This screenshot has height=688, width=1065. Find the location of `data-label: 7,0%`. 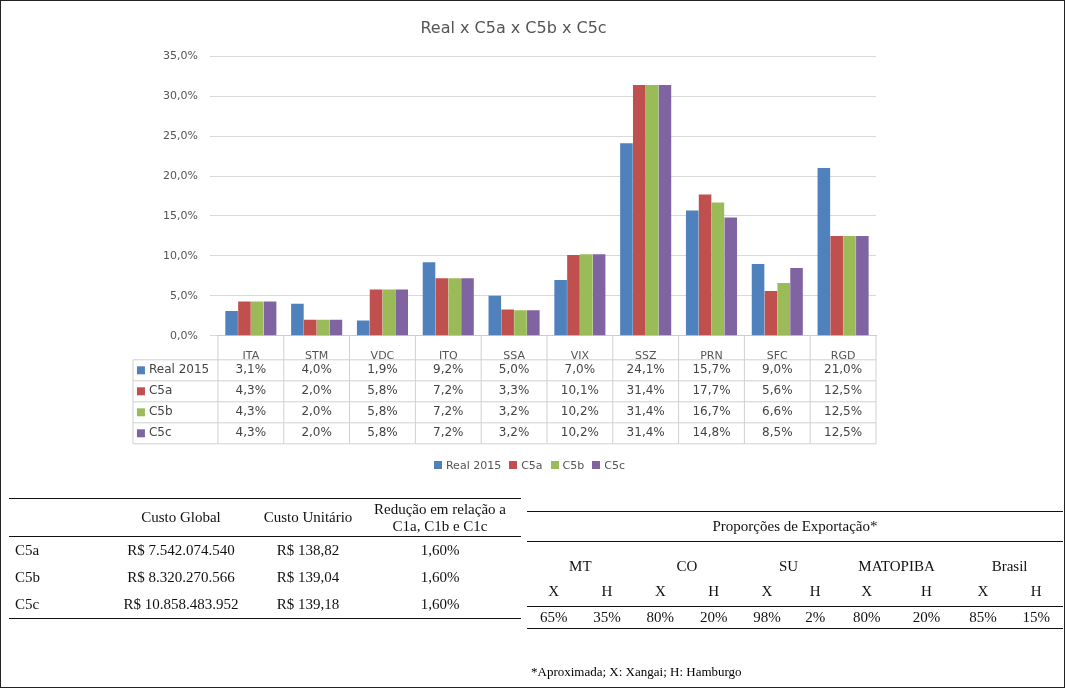

data-label: 7,0% is located at coordinates (580, 369).